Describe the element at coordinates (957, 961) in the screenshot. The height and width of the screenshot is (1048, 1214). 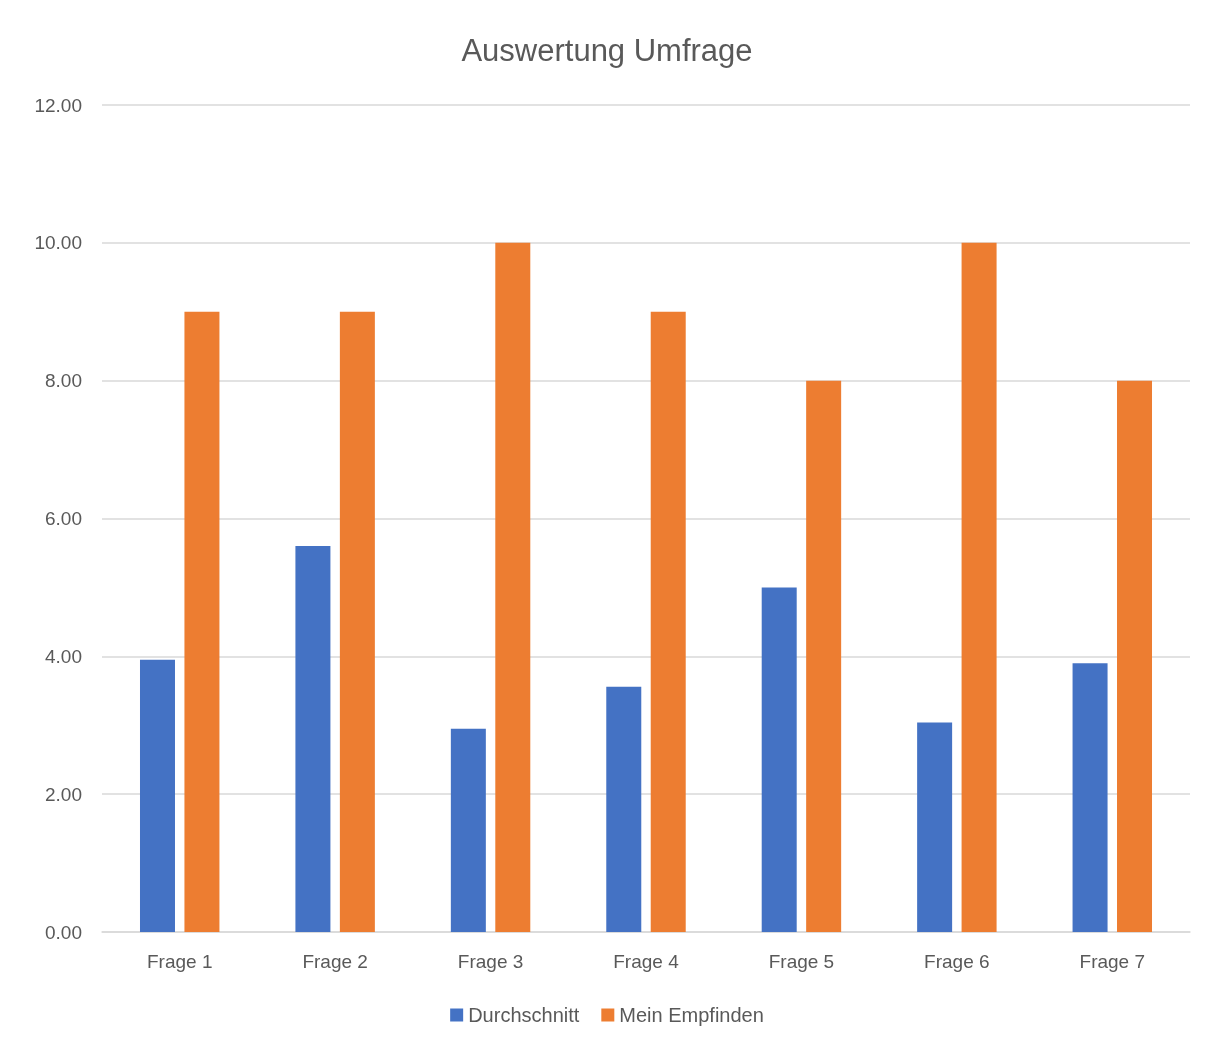
I see `x-tick-label: Frage 6` at that location.